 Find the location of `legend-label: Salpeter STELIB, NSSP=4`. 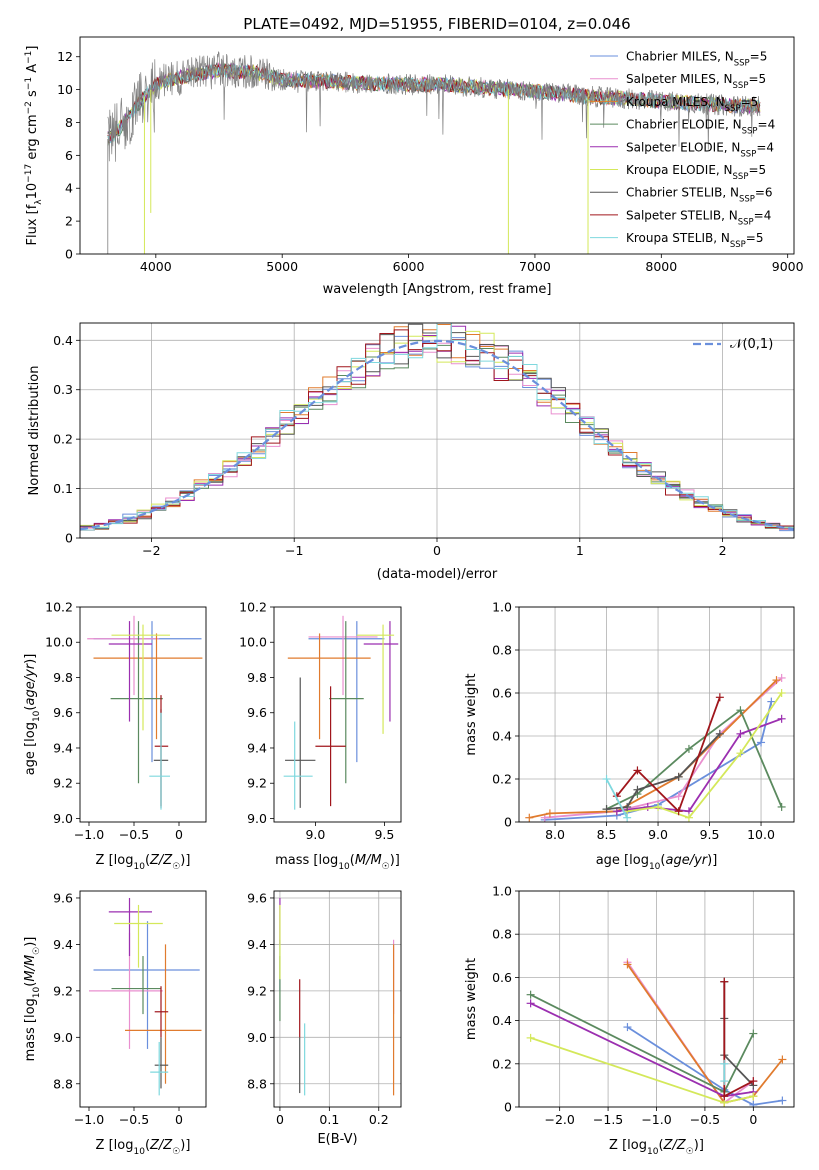

legend-label: Salpeter STELIB, NSSP=4 is located at coordinates (698, 217).